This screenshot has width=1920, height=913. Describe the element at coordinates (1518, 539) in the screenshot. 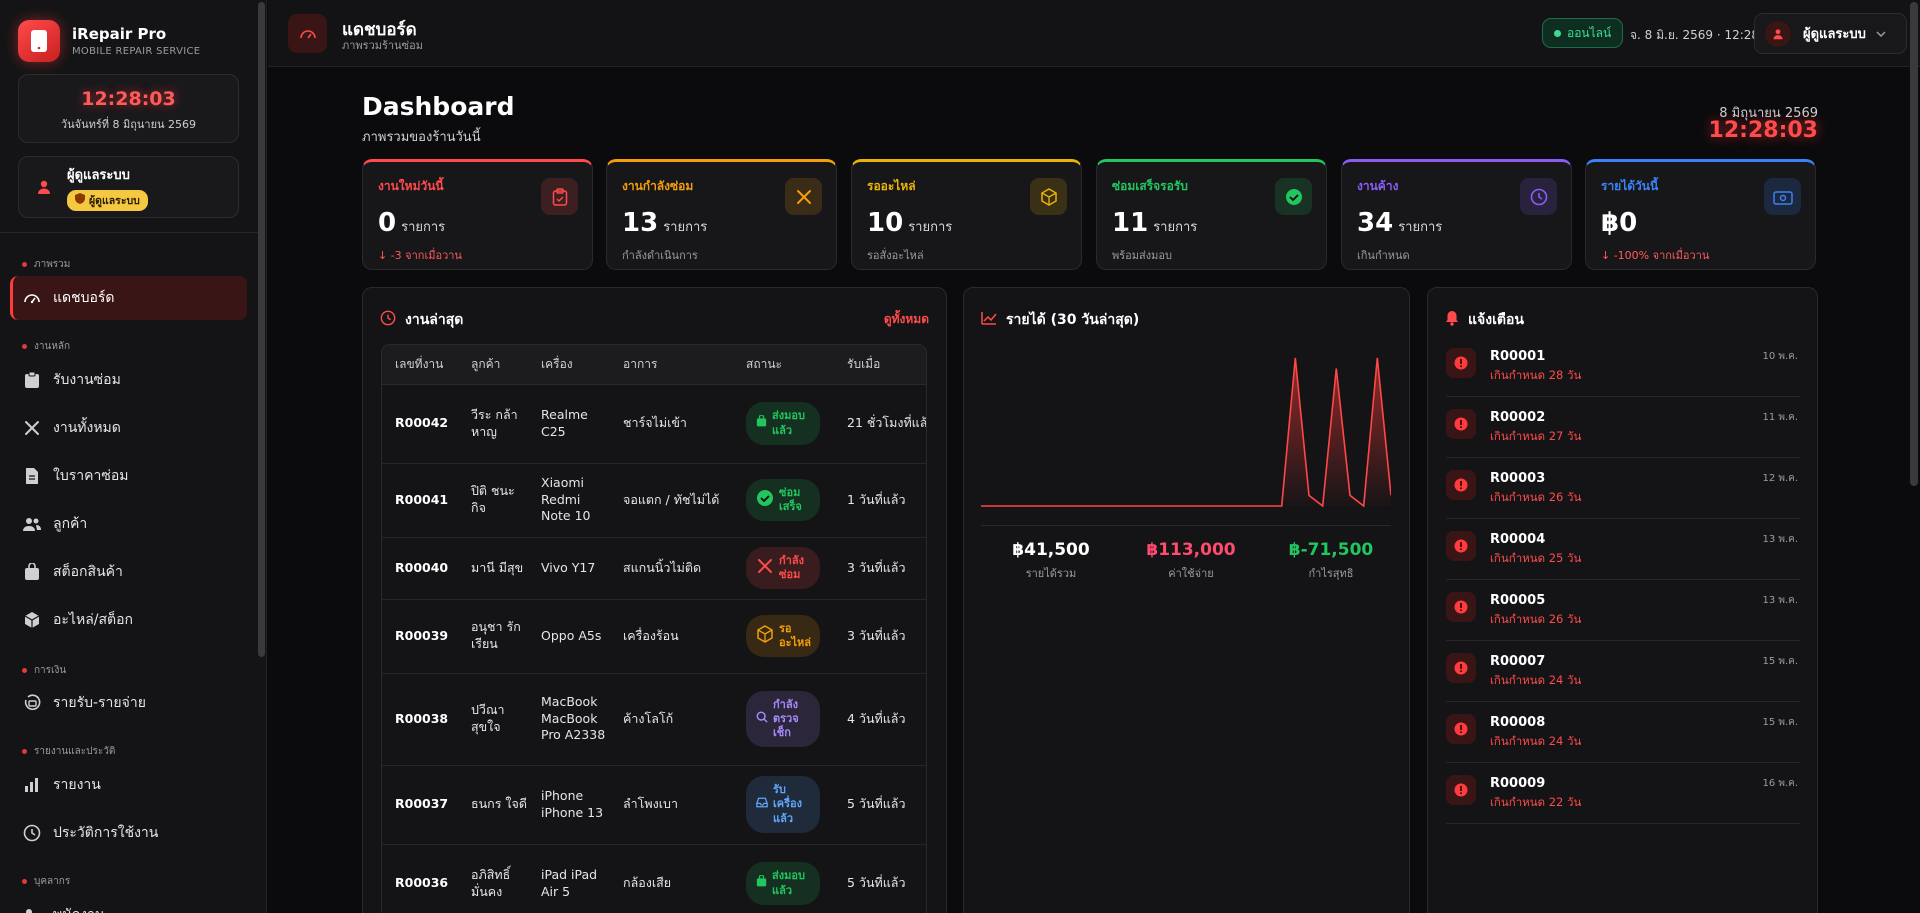

I see `notification-job-id: R00004` at that location.